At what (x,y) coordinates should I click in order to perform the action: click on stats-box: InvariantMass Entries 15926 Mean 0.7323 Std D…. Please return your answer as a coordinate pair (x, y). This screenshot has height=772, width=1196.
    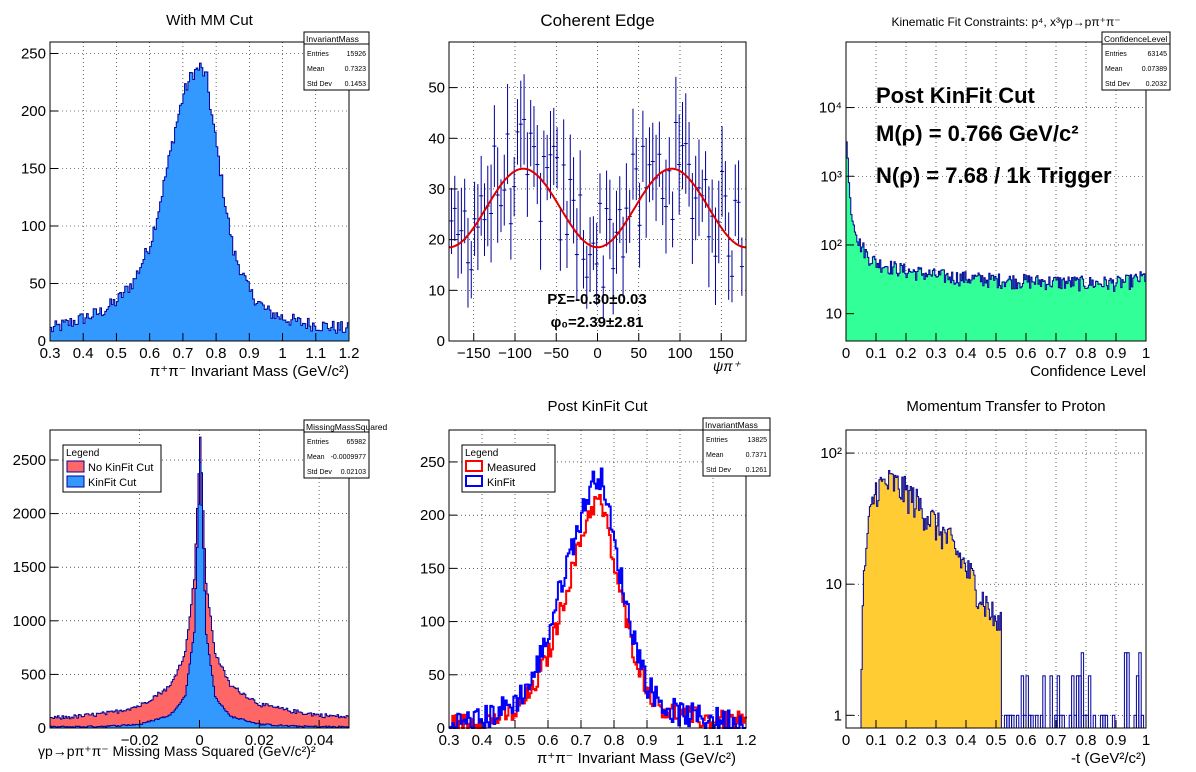
    Looking at the image, I should click on (336, 61).